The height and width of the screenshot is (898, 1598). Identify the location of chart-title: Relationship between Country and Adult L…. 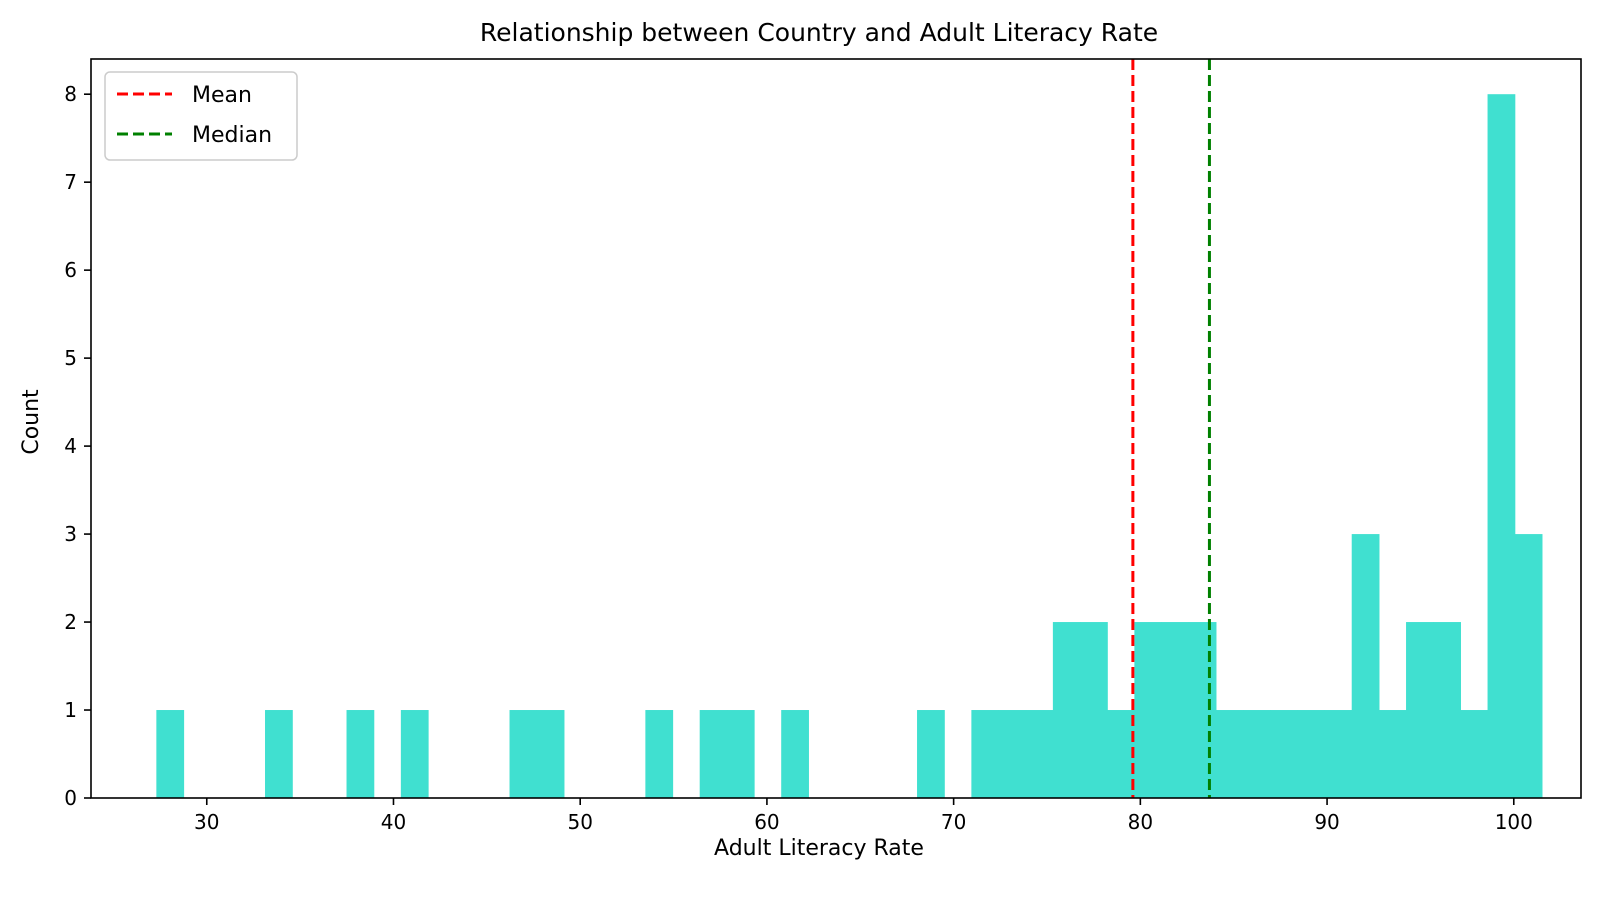
(819, 32).